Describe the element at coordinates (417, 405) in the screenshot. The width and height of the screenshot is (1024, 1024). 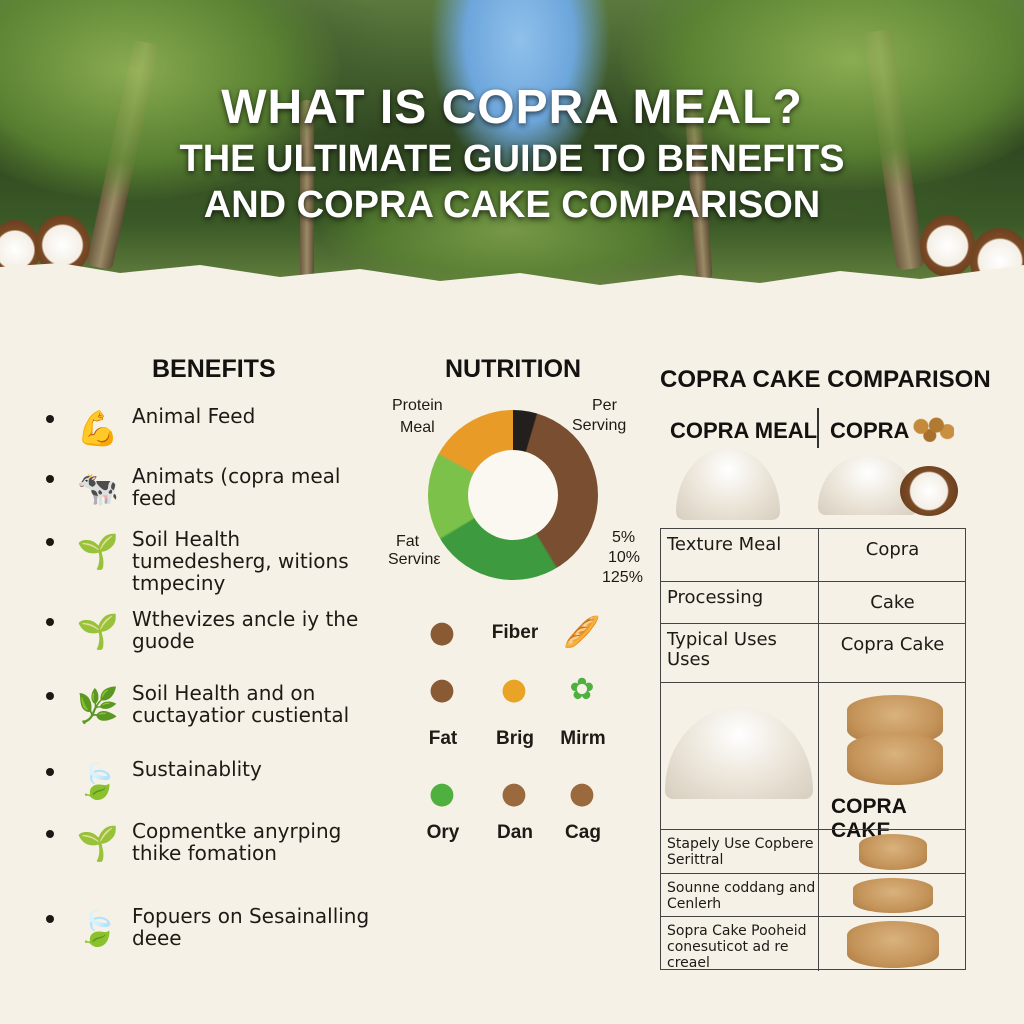
I see `label-protein: Protein` at that location.